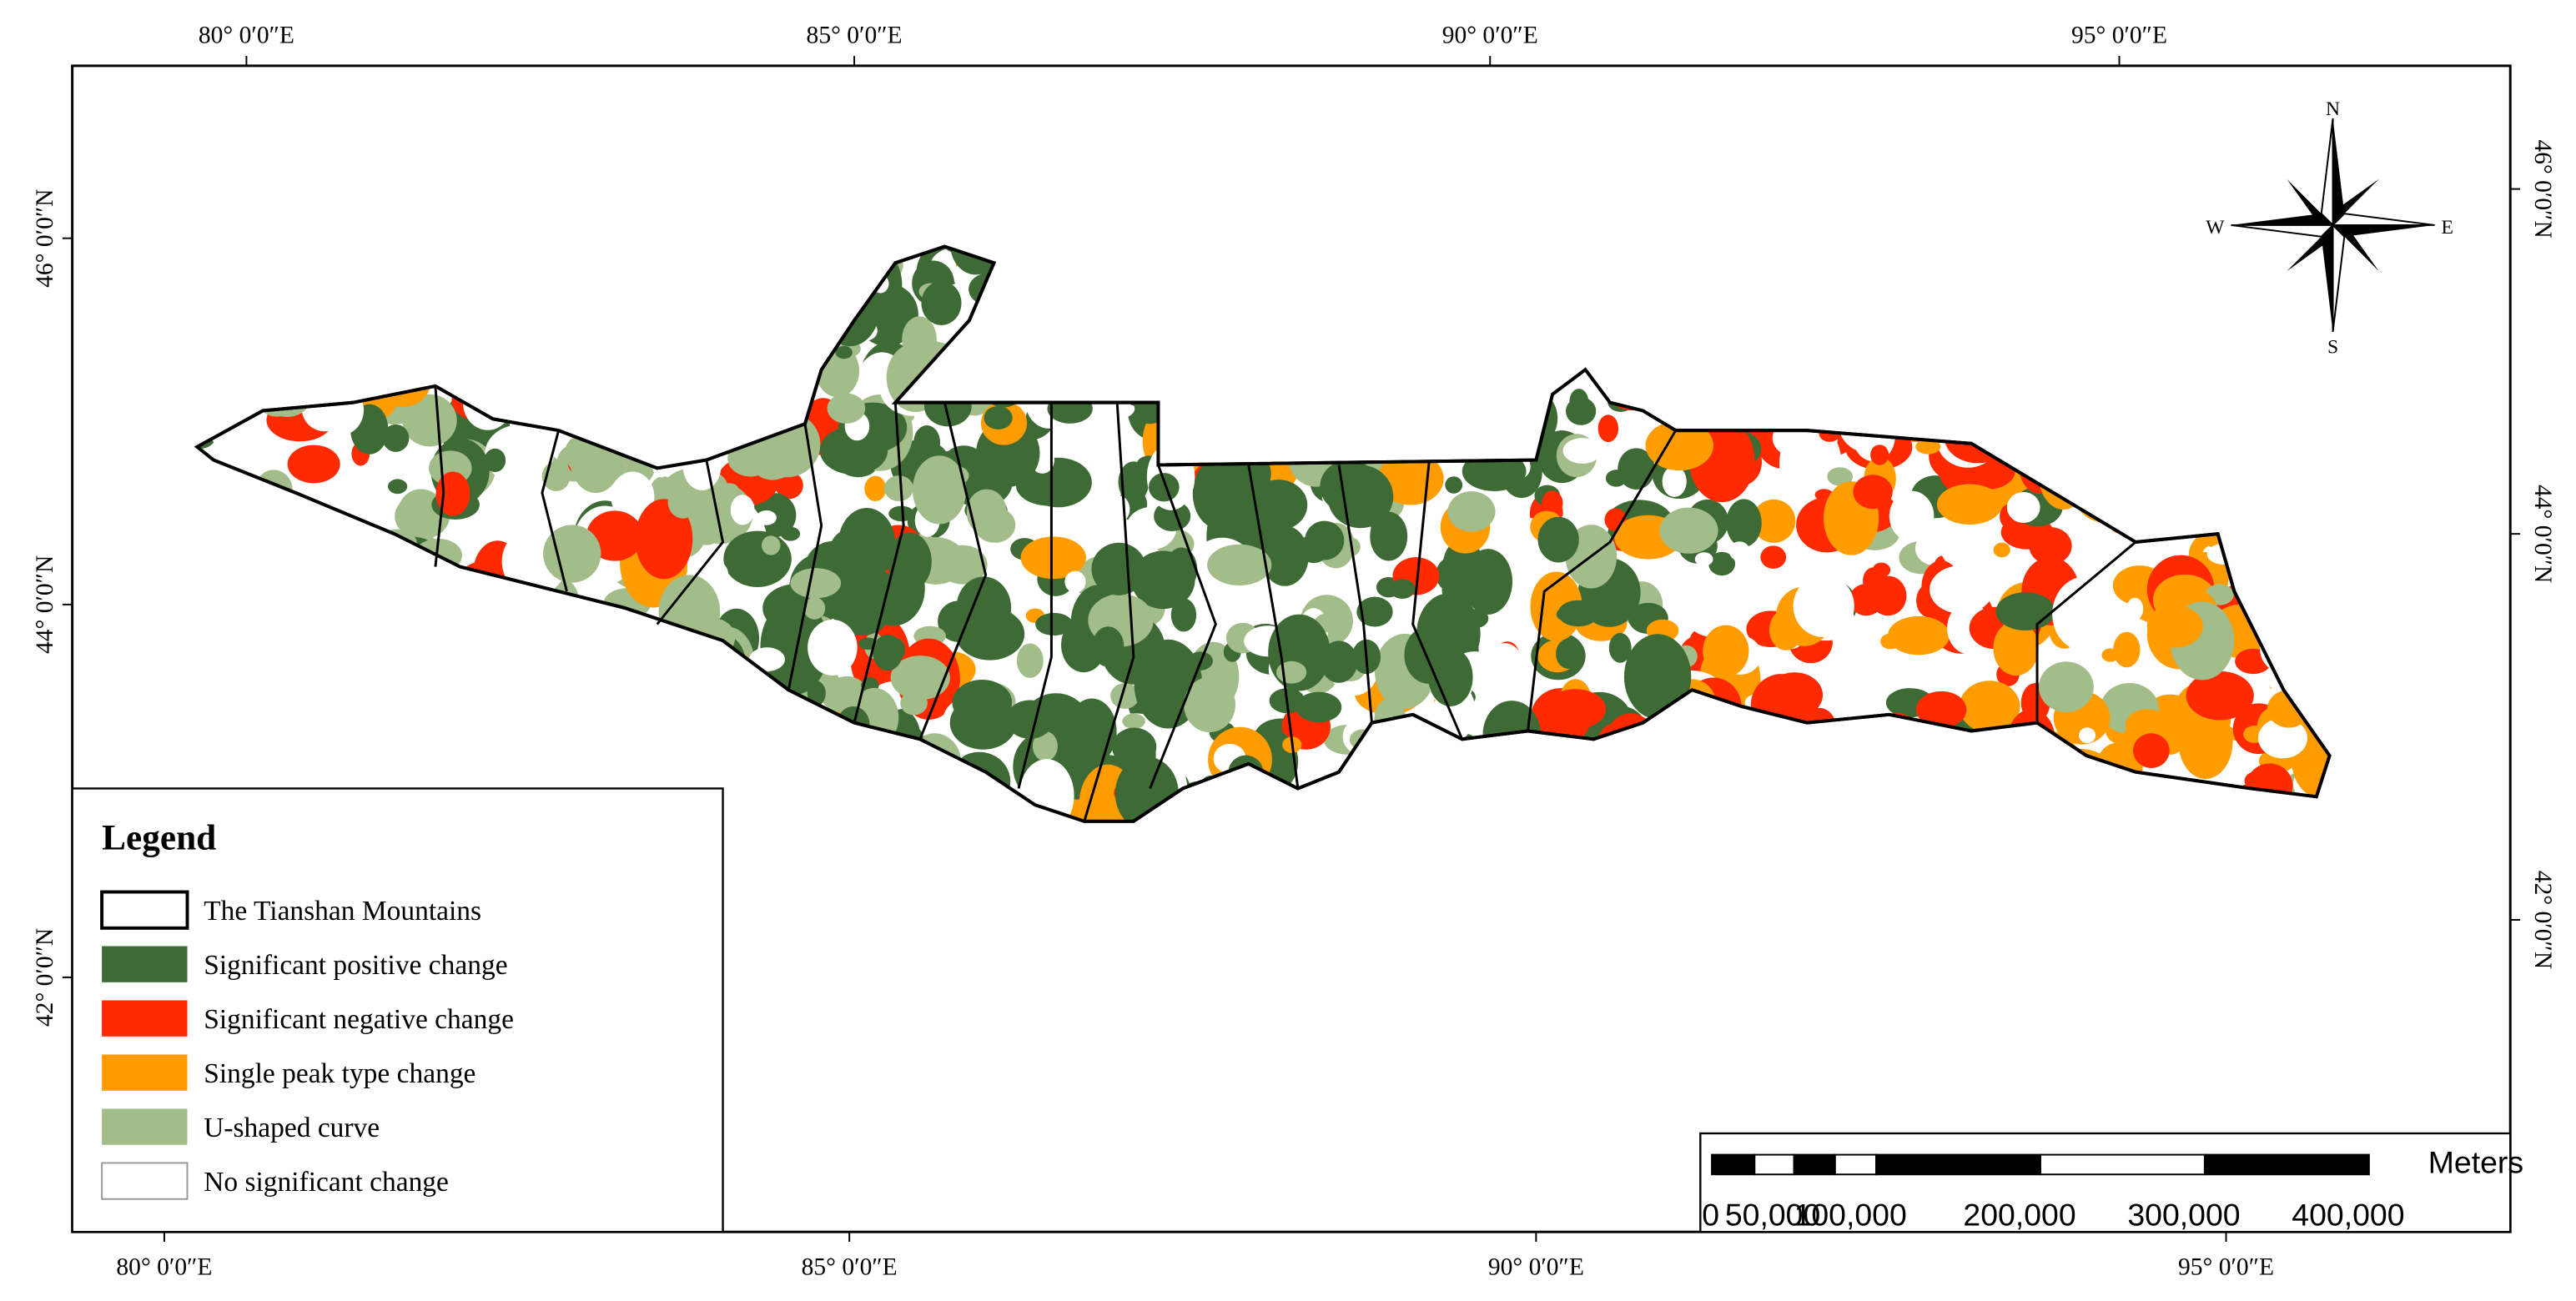 The height and width of the screenshot is (1301, 2576). Describe the element at coordinates (2542, 534) in the screenshot. I see `right-coord-label: 44° 0′0″N` at that location.